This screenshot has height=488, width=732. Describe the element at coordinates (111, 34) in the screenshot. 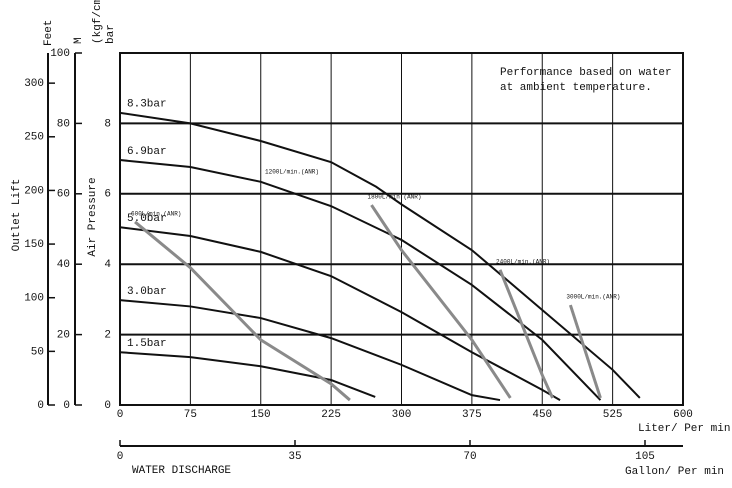

I see `y-axis-unit: bar` at that location.